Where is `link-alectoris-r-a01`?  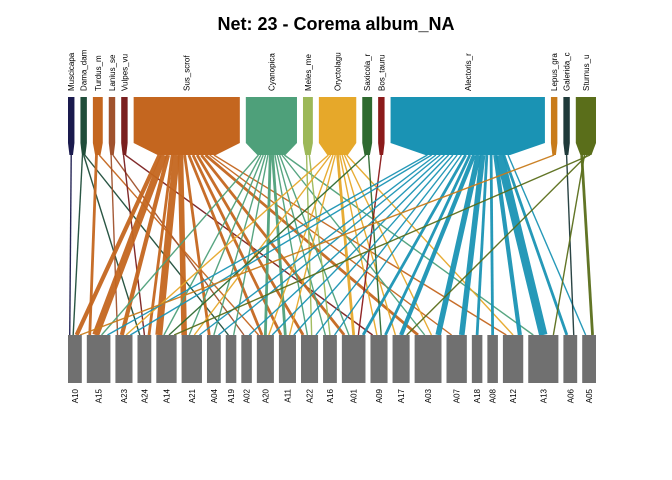 link-alectoris-r-a01 is located at coordinates (414, 245).